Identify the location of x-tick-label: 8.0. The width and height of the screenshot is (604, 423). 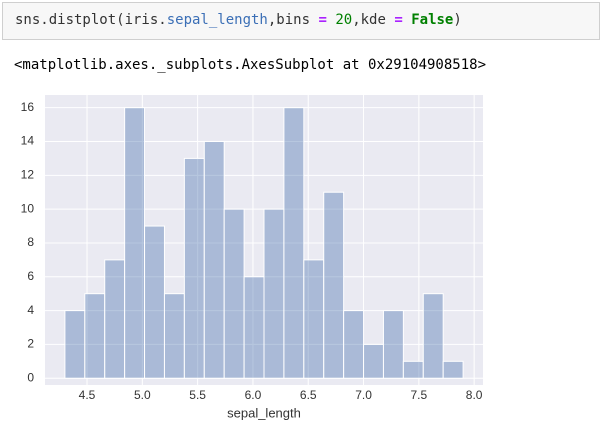
(474, 395).